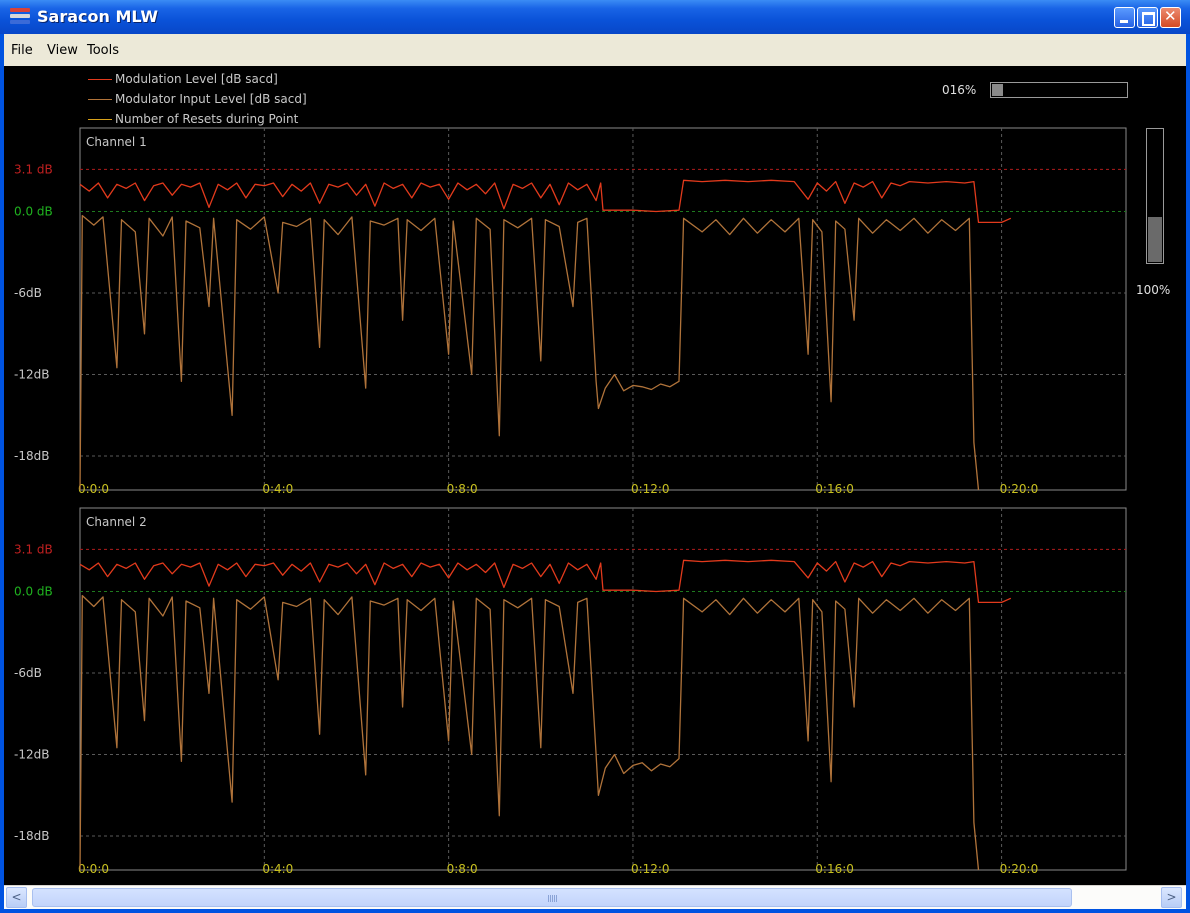  I want to click on close-icon: ✕, so click(1170, 16).